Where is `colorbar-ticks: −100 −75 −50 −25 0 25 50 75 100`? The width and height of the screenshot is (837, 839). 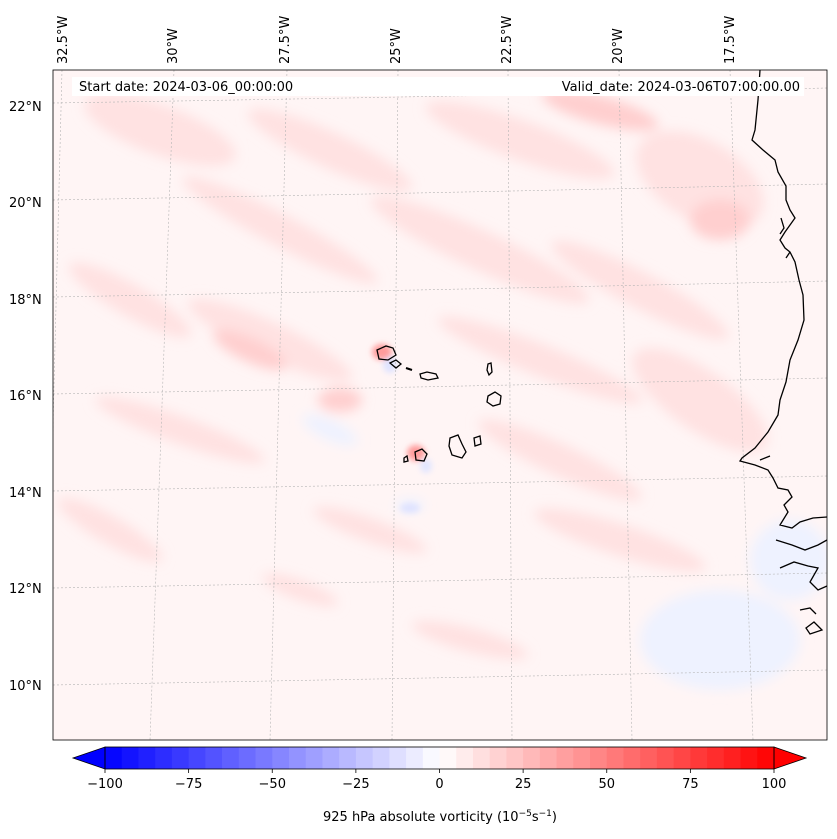 colorbar-ticks: −100 −75 −50 −25 0 25 50 75 100 is located at coordinates (436, 780).